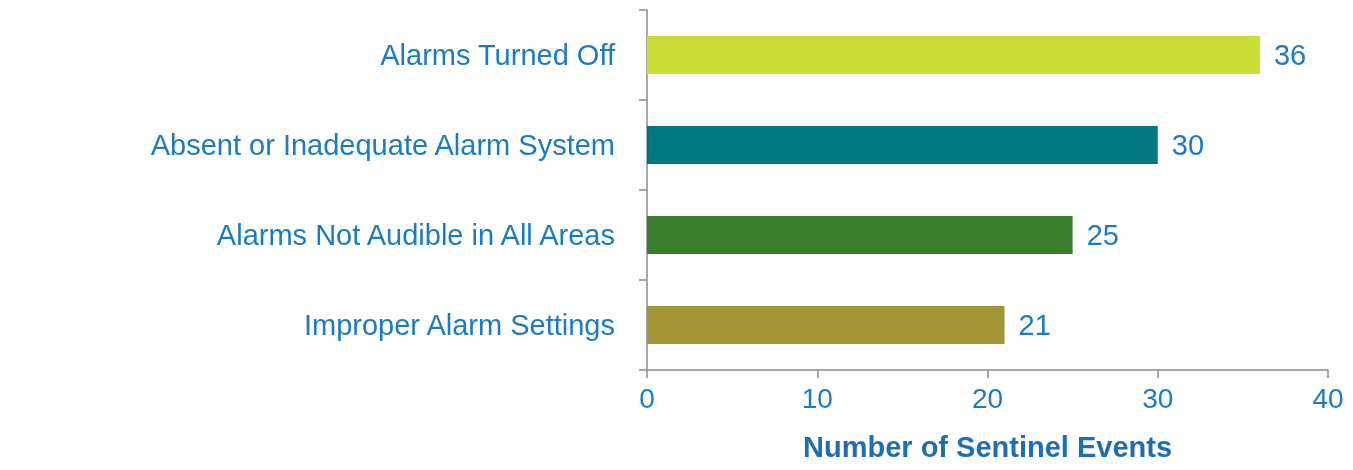 This screenshot has width=1353, height=470. I want to click on data-label: 36, so click(1290, 55).